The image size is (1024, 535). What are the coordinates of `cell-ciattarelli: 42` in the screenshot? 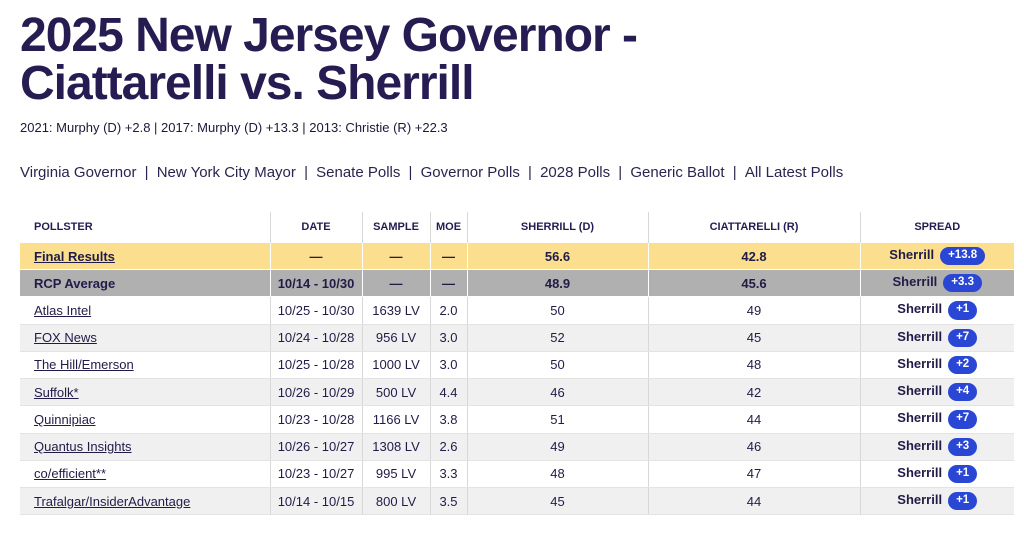 It's located at (754, 392).